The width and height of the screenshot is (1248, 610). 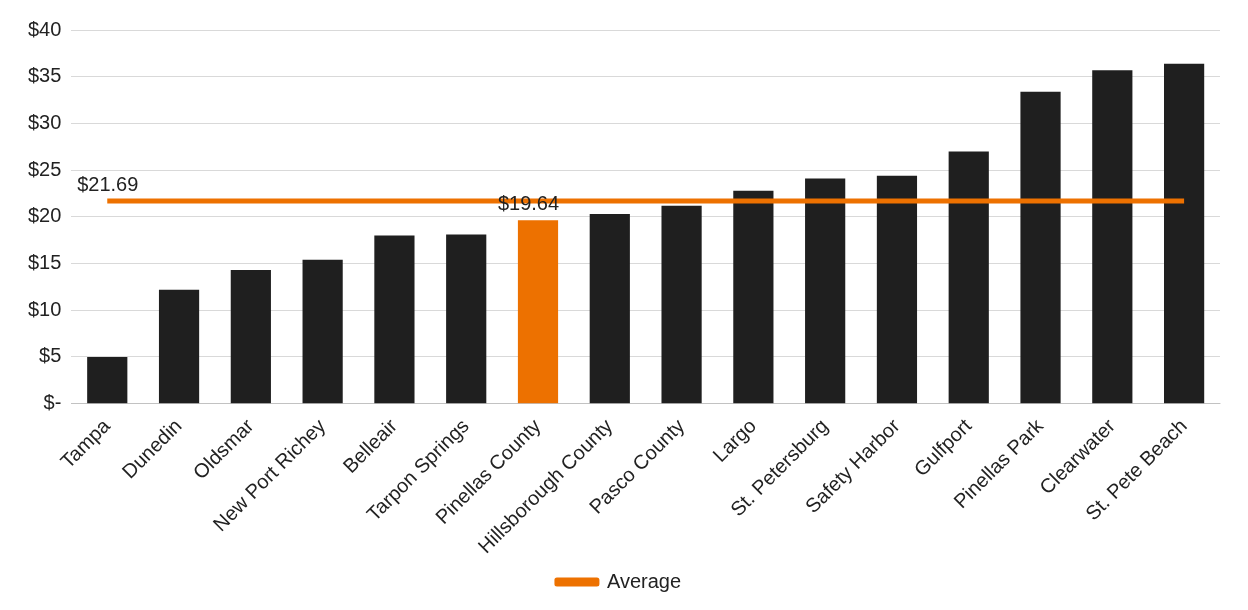 What do you see at coordinates (44, 308) in the screenshot?
I see `y-tick-label: $10` at bounding box center [44, 308].